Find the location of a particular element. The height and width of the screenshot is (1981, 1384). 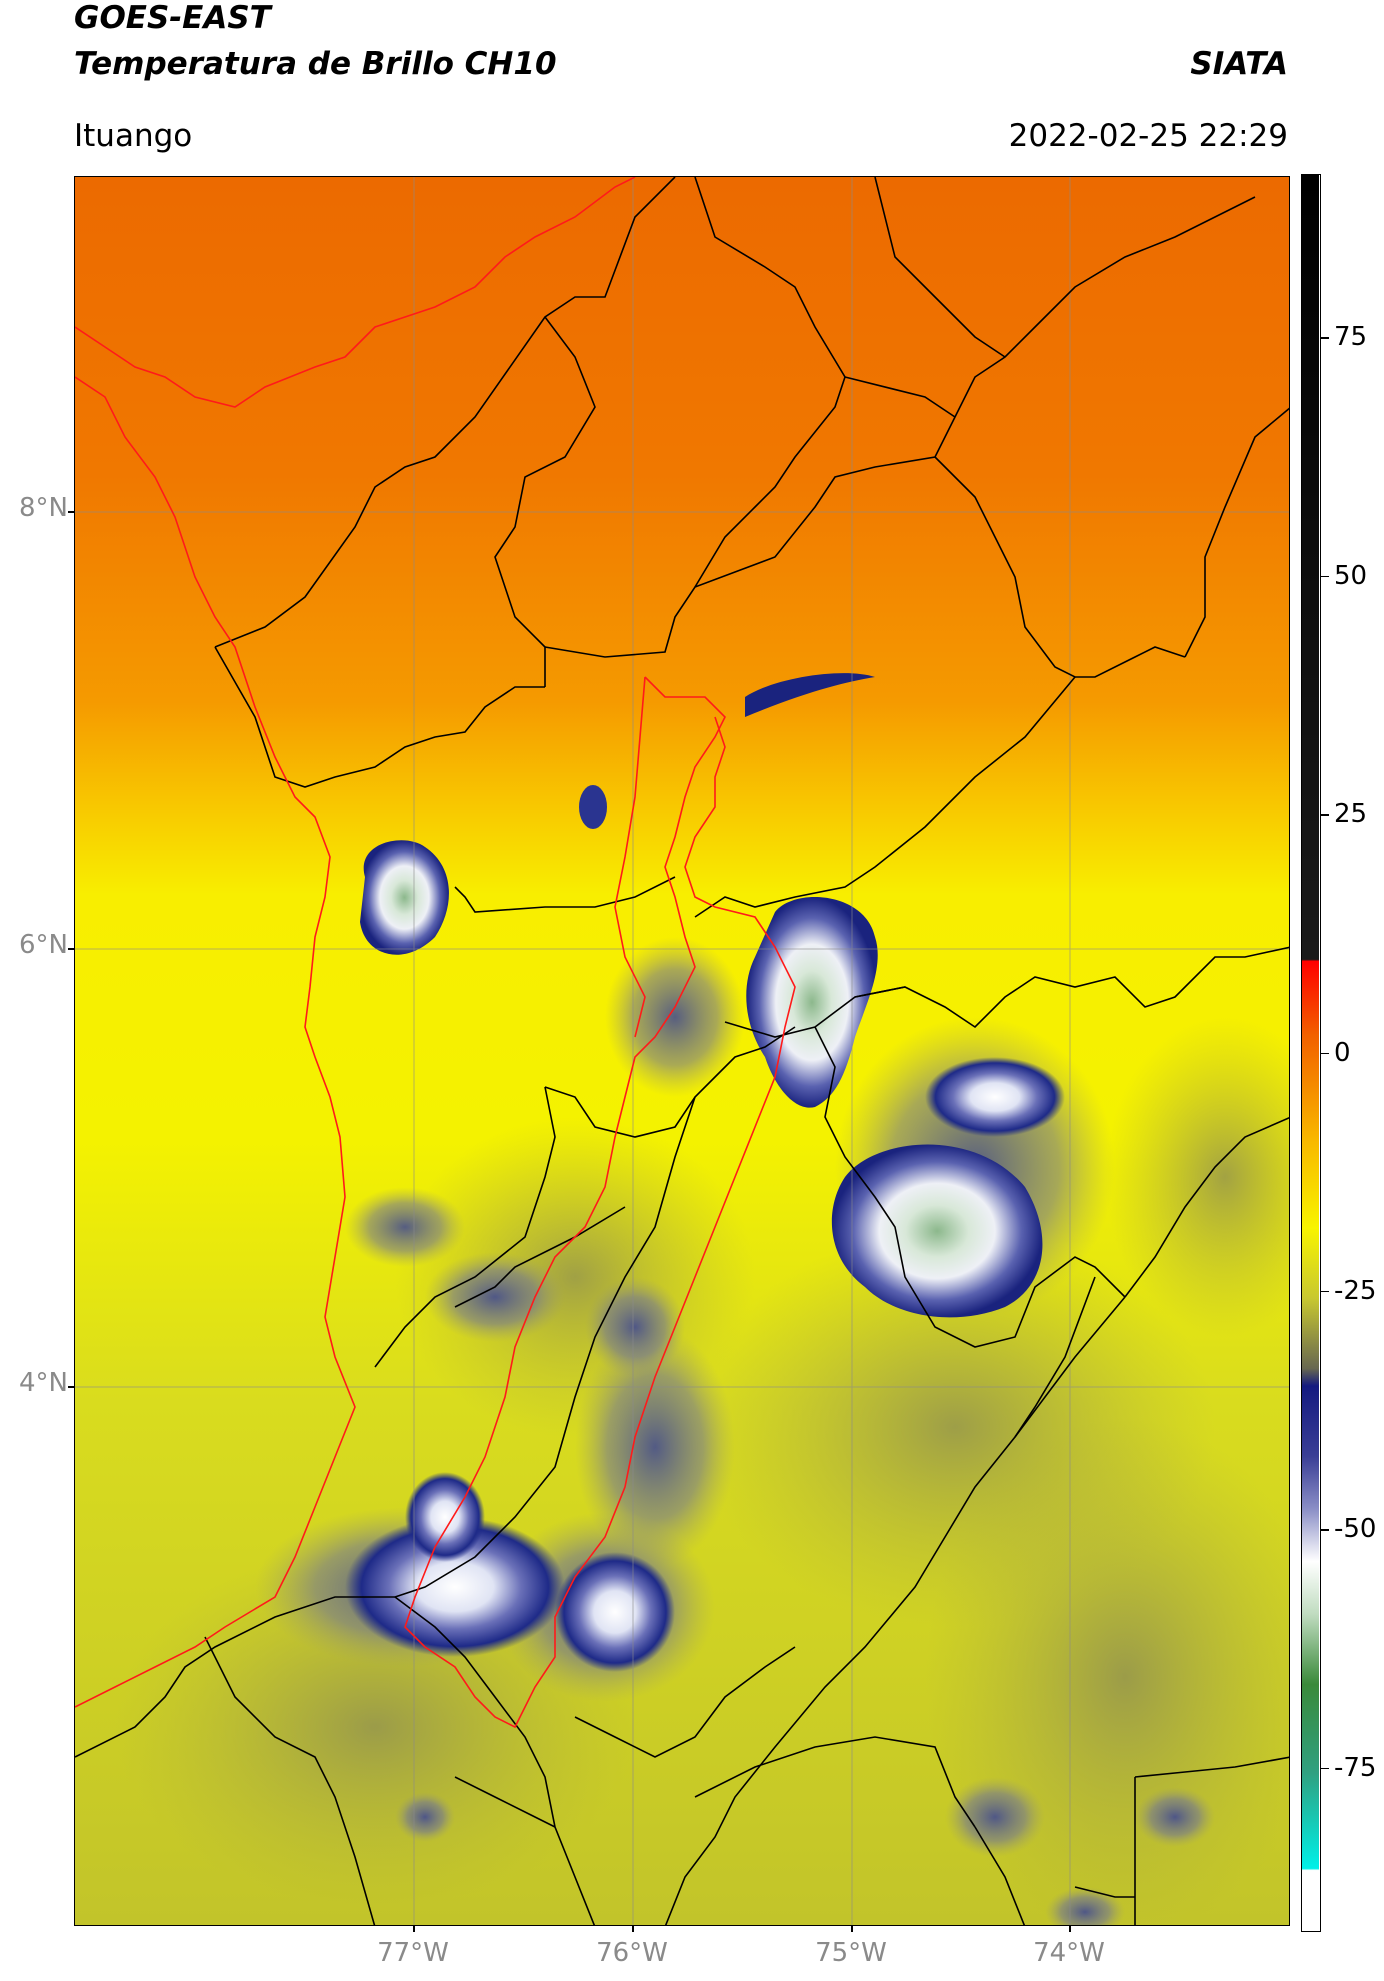

colorbar-tick-label: 25 is located at coordinates (1351, 814).